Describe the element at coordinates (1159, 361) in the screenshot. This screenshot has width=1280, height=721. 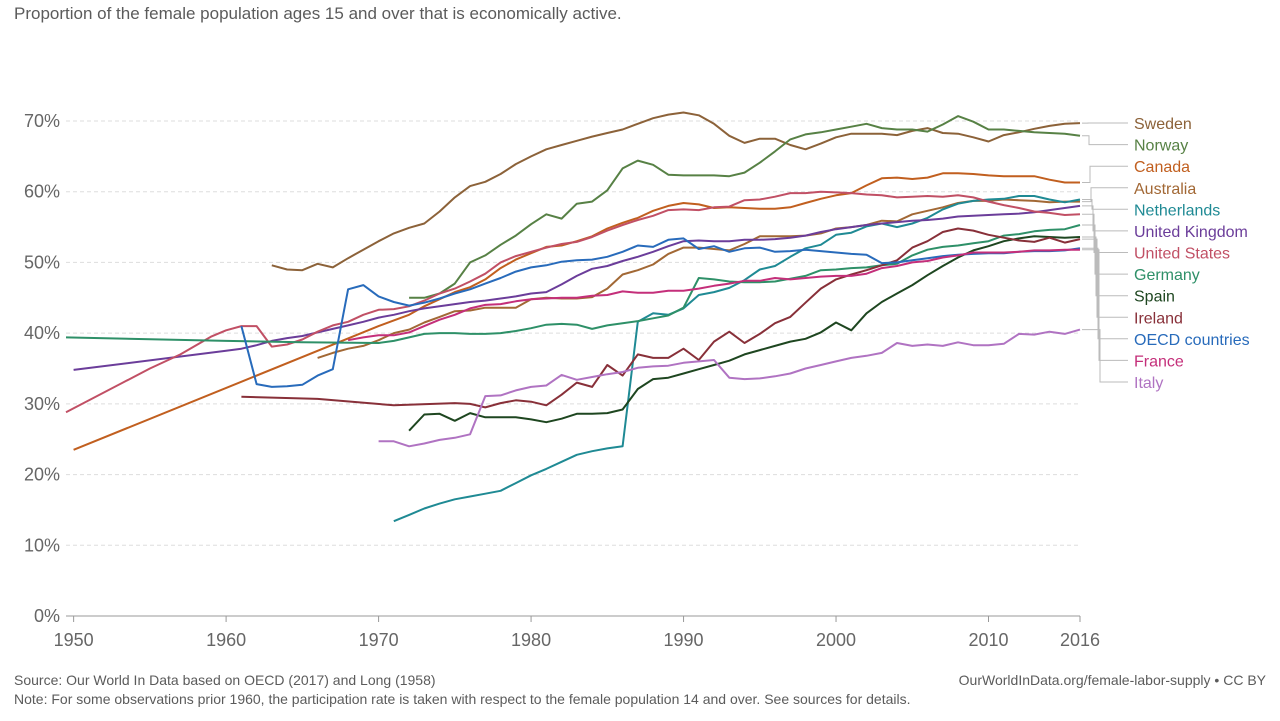
I see `legend-label-france: France` at that location.